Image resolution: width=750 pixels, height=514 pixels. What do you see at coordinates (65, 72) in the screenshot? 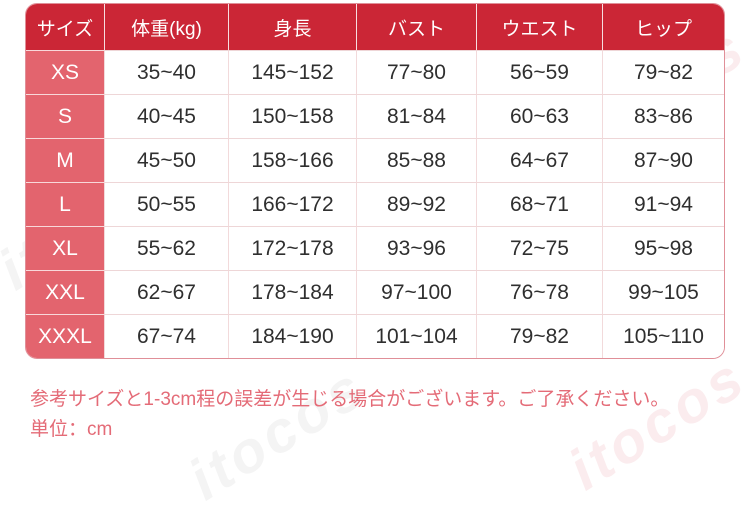
I see `size-cell: XS` at bounding box center [65, 72].